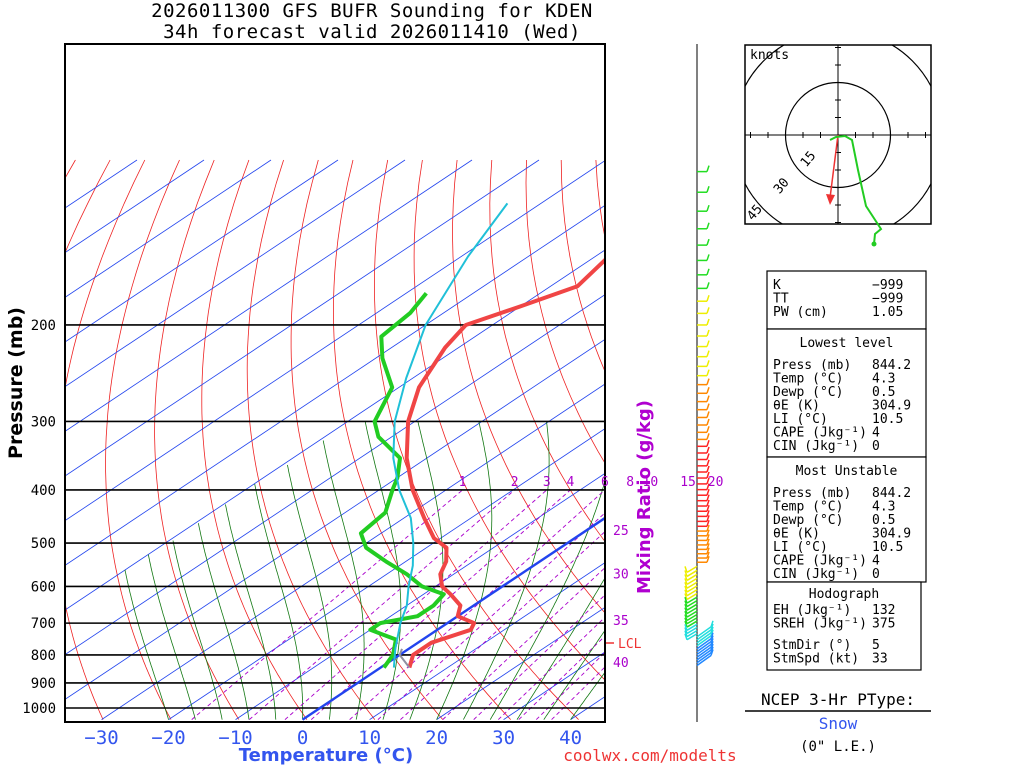 The image size is (1024, 768). Describe the element at coordinates (649, 755) in the screenshot. I see `footer-credit: coolwx.com/modelts` at that location.